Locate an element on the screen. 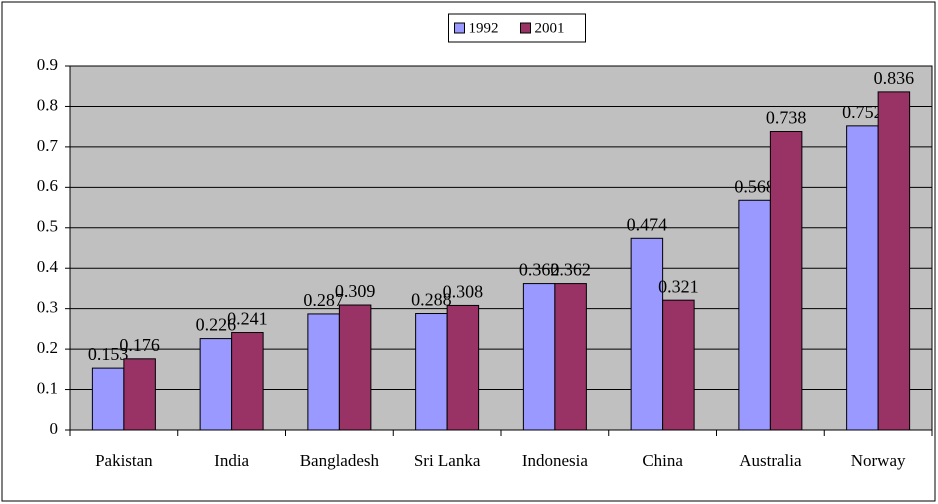 The width and height of the screenshot is (938, 504). y-tick-label: 0 is located at coordinates (54, 428).